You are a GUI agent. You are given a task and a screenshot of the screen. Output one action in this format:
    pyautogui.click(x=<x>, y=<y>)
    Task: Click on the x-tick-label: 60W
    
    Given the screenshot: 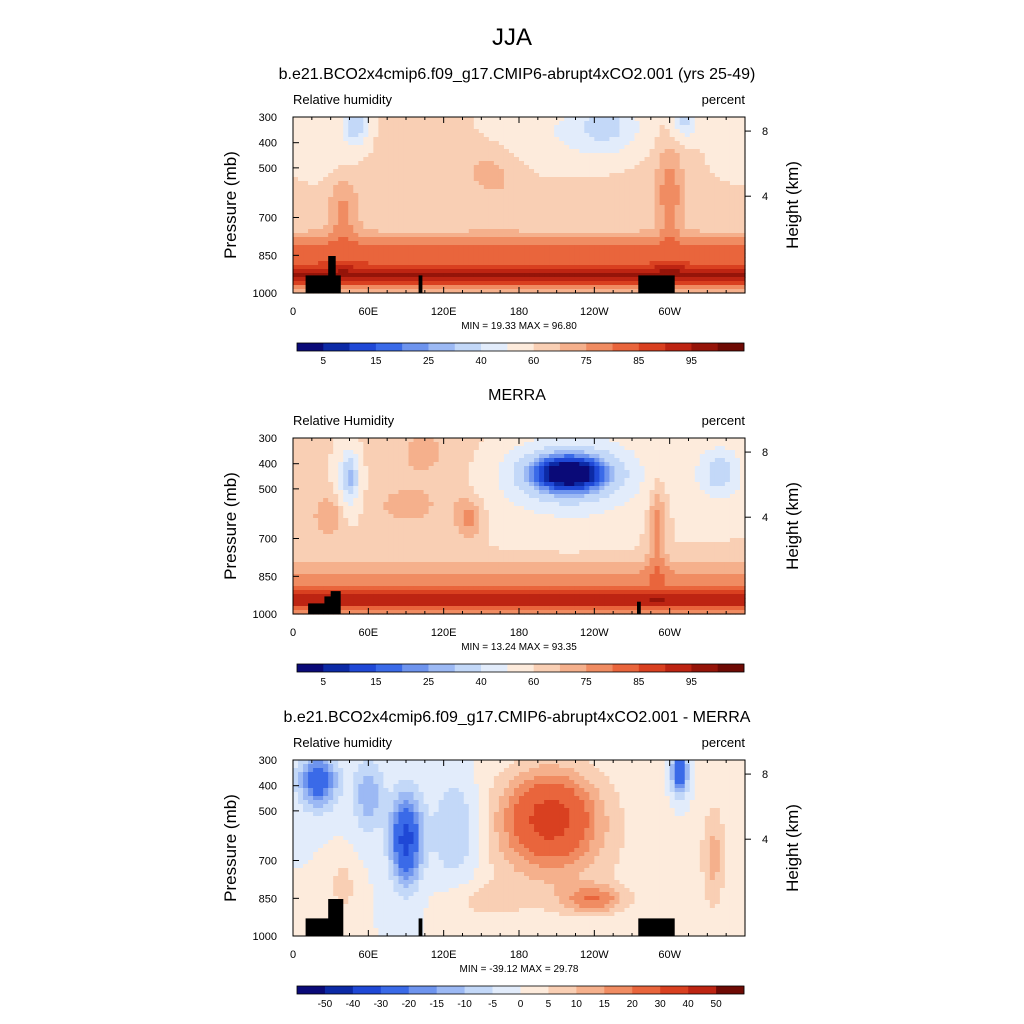 What is the action you would take?
    pyautogui.click(x=669, y=312)
    